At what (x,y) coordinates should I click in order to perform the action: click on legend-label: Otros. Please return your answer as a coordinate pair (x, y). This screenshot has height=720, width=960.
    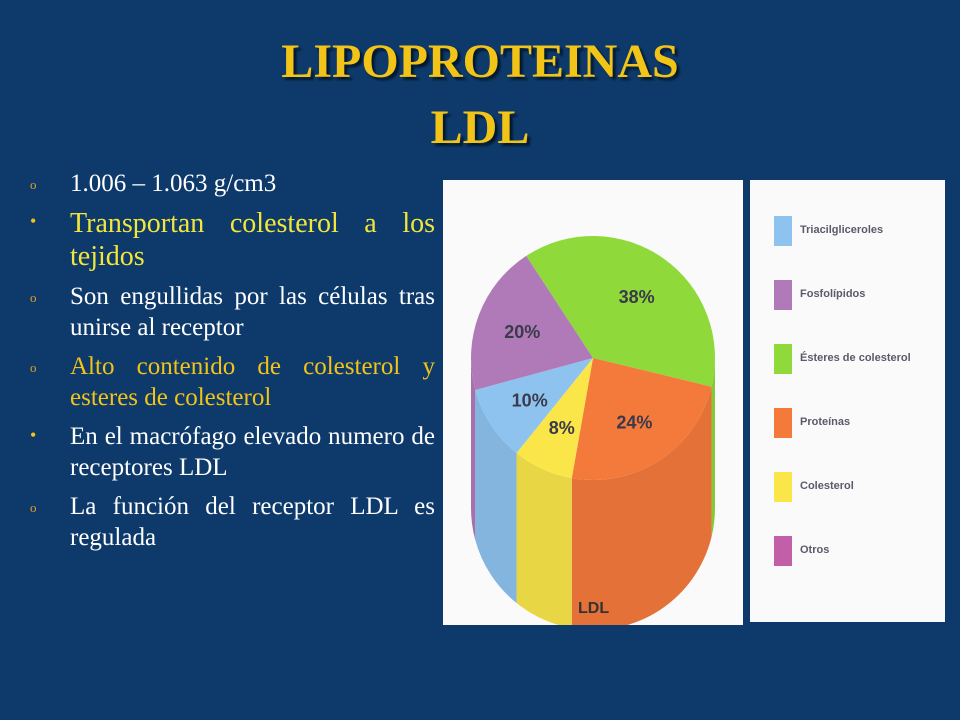
    Looking at the image, I should click on (815, 550).